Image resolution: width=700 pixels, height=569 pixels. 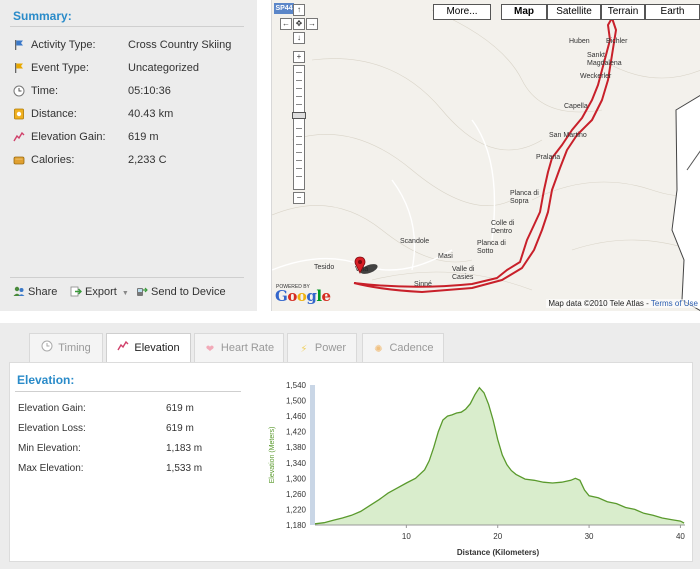 I want to click on y-tick-label: 1,500, so click(x=296, y=401).